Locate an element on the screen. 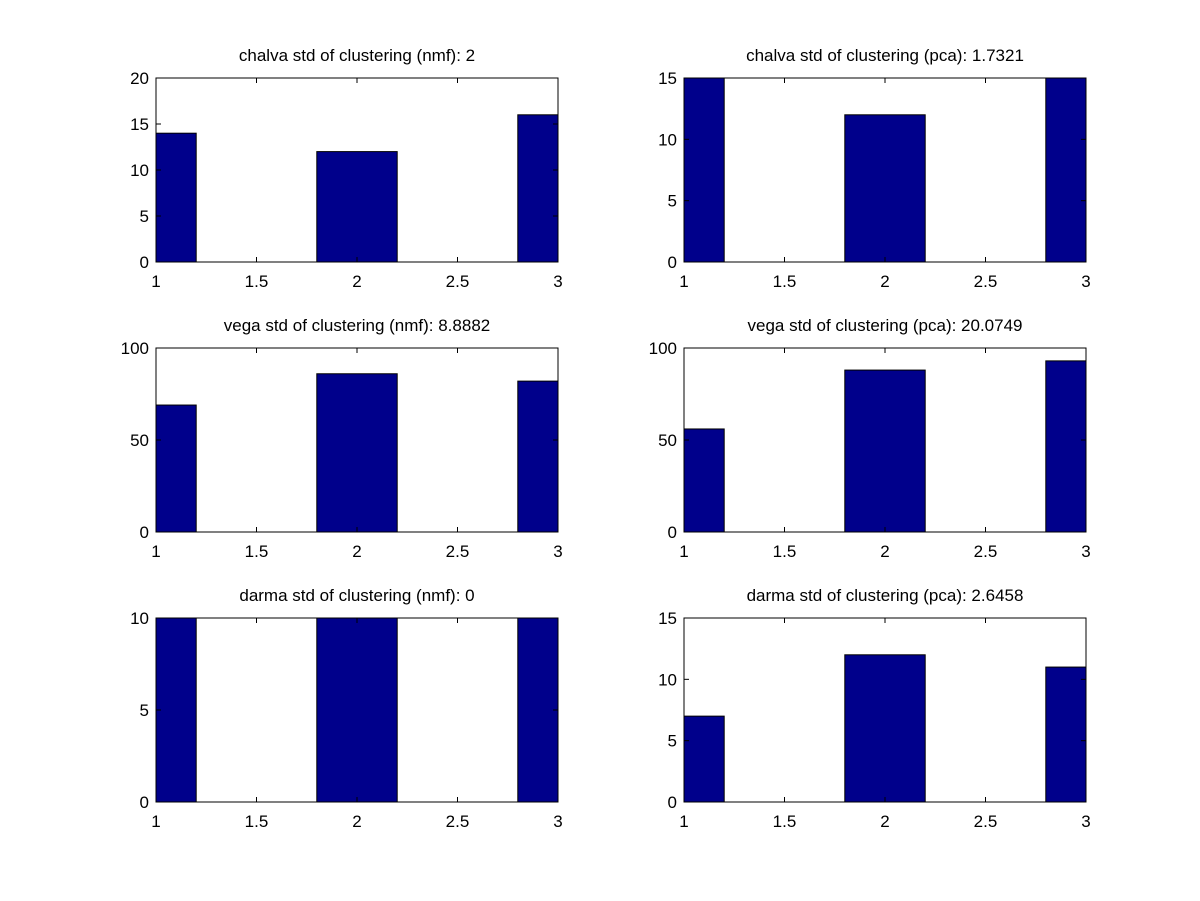 The width and height of the screenshot is (1200, 901). subplot-title: vega std of clustering (nmf): 8.8882 is located at coordinates (357, 325).